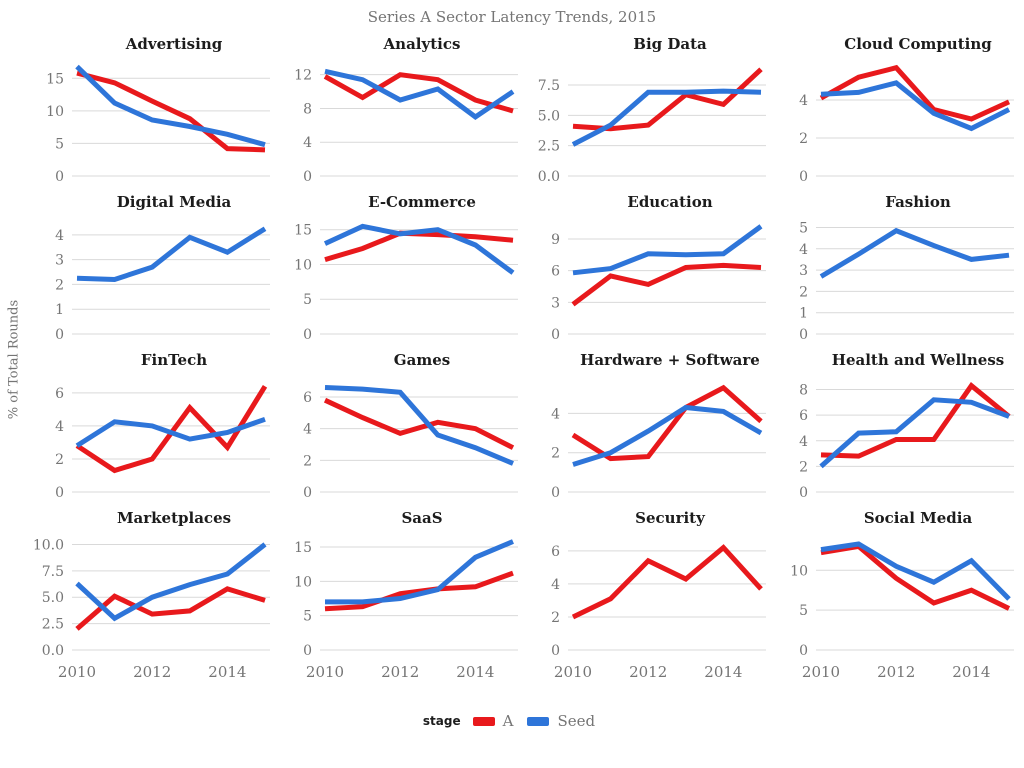 The width and height of the screenshot is (1024, 768). Describe the element at coordinates (918, 360) in the screenshot. I see `panel-title: Health and Wellness` at that location.